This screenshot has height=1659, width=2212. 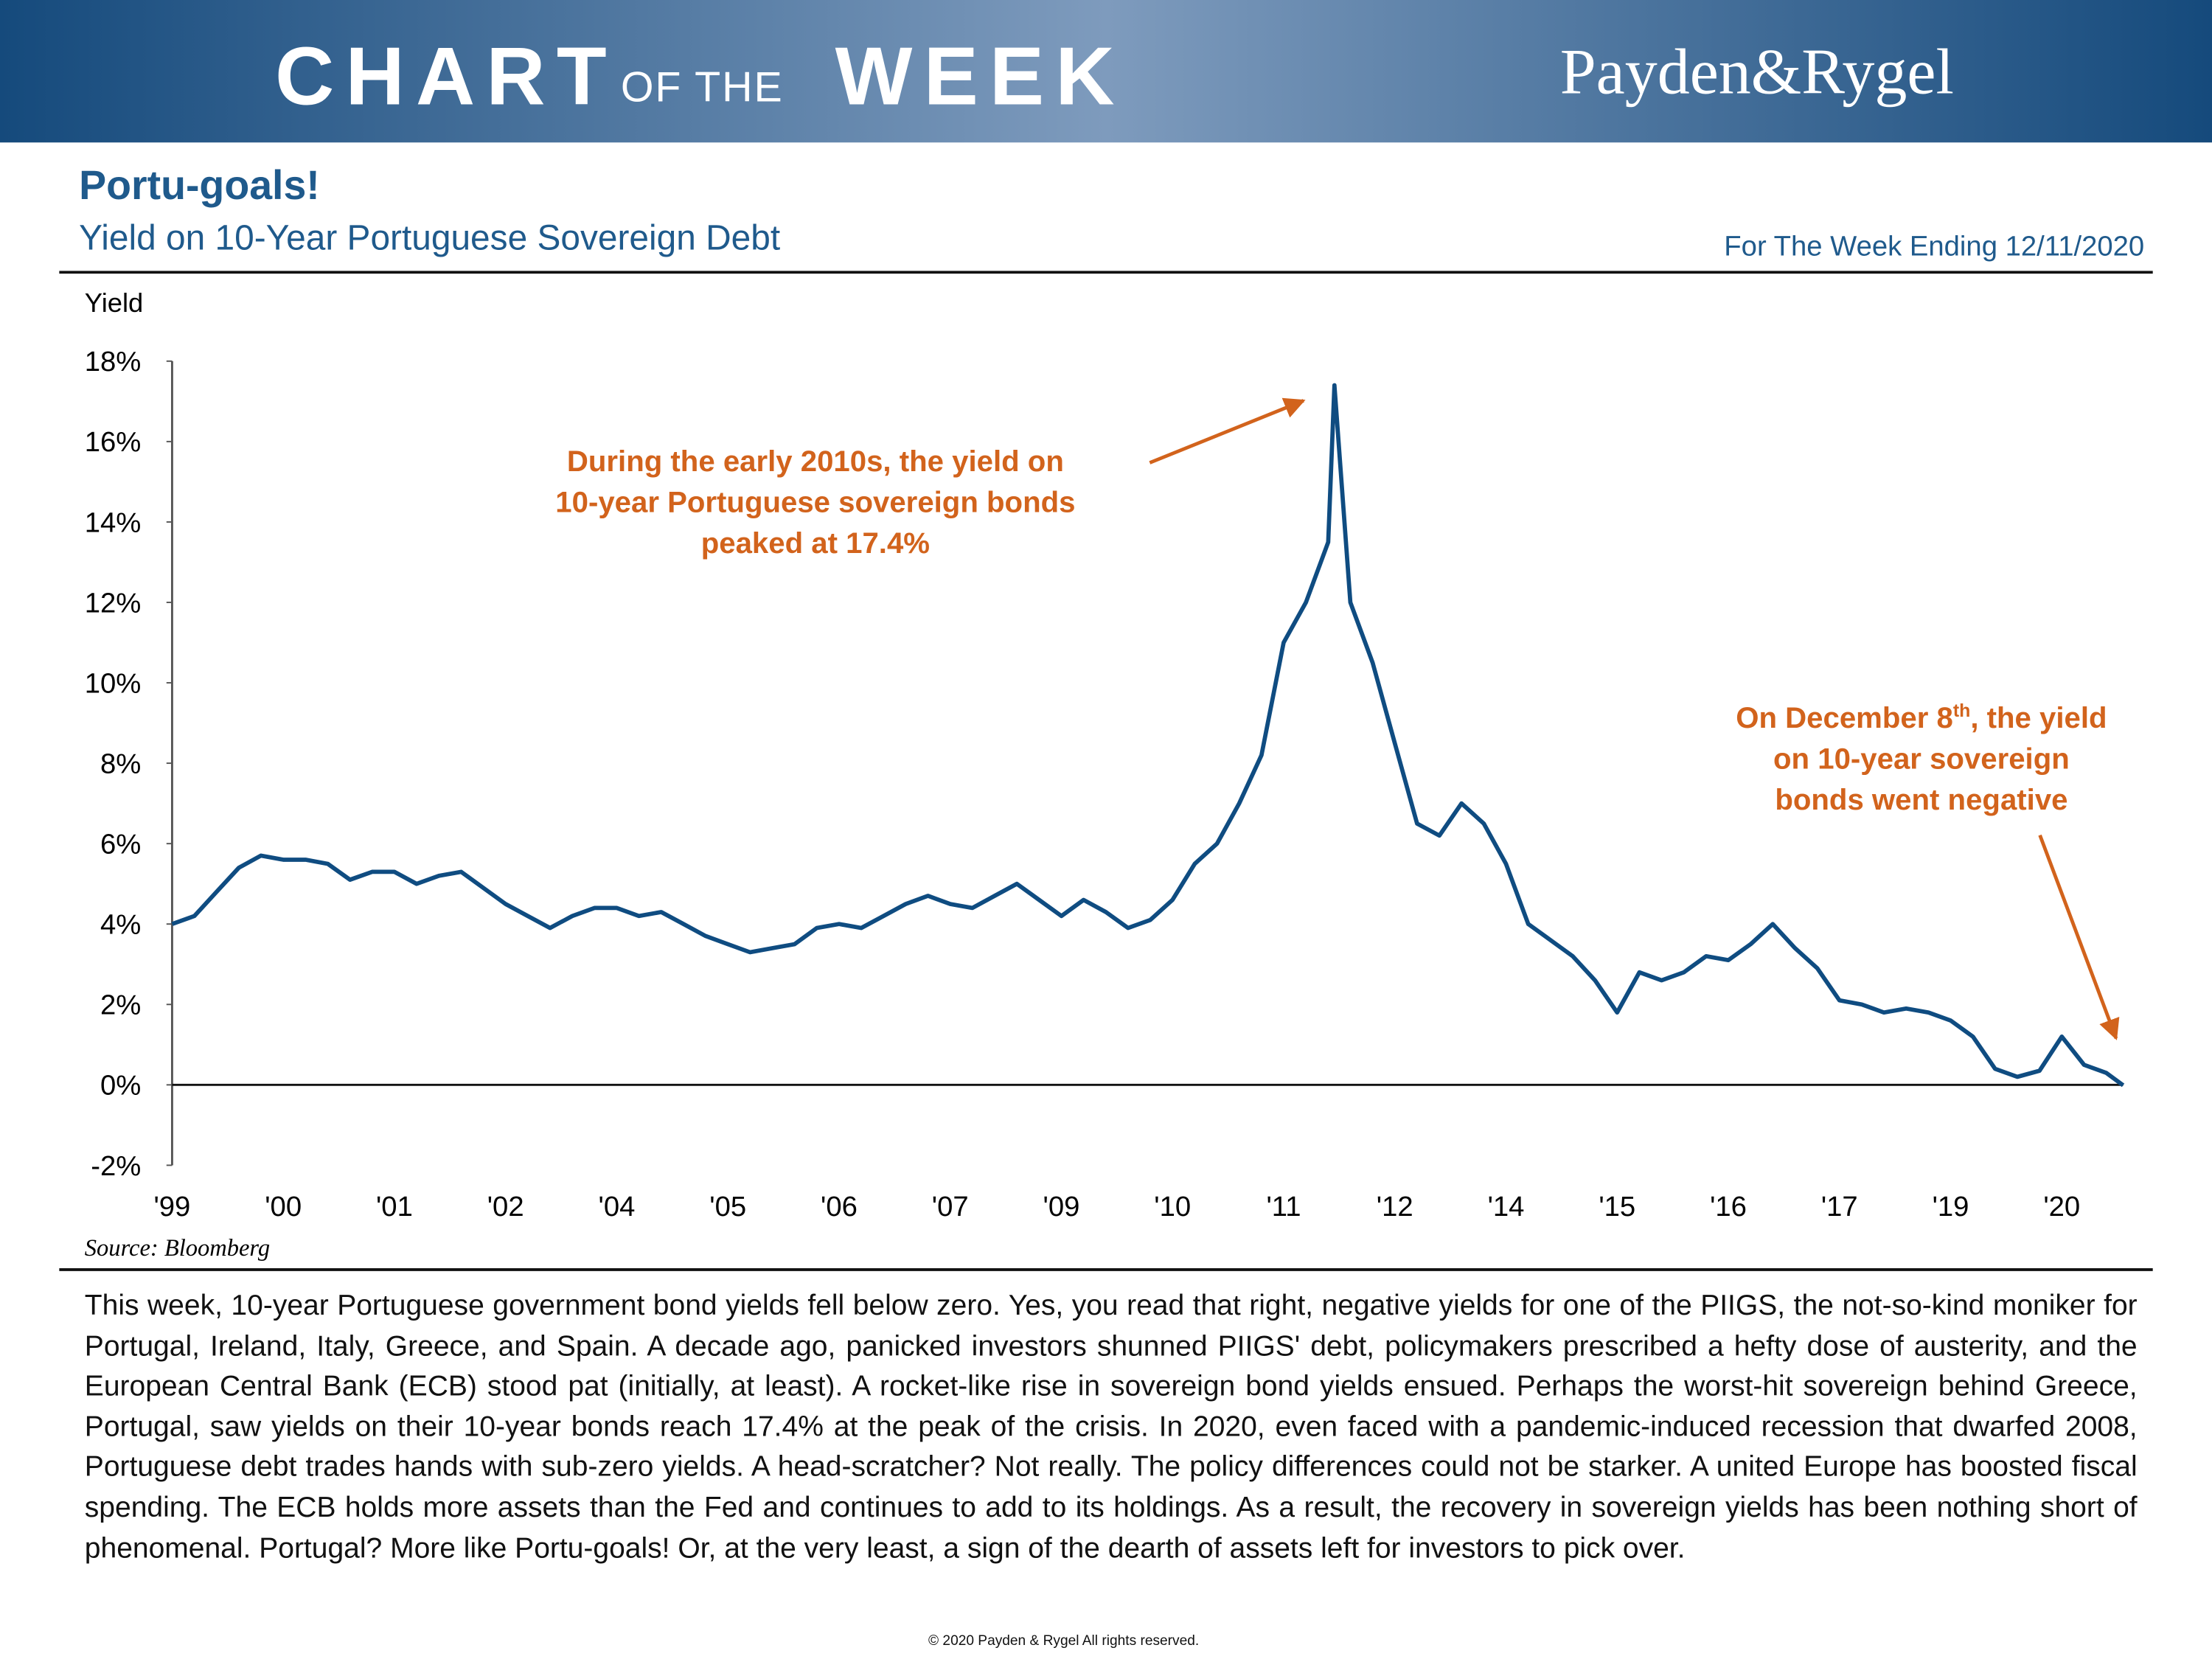 What do you see at coordinates (1839, 1206) in the screenshot?
I see `x-tick-label: '17` at bounding box center [1839, 1206].